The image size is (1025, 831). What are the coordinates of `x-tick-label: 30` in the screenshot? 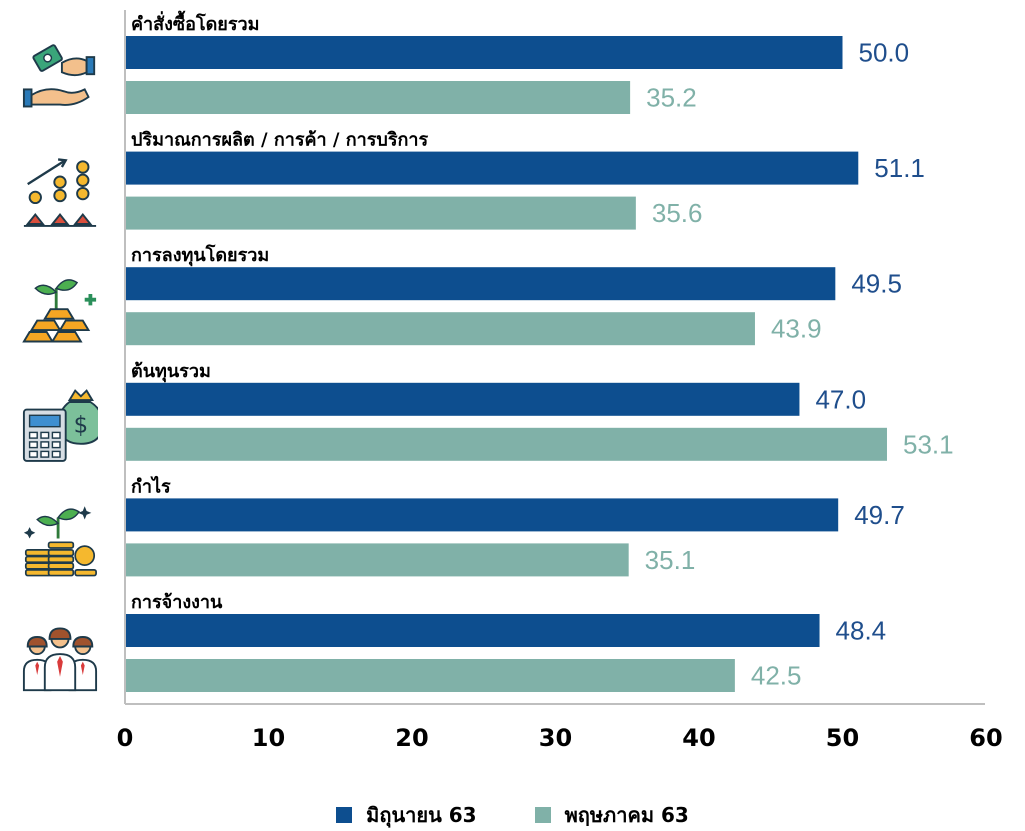 It's located at (555, 738).